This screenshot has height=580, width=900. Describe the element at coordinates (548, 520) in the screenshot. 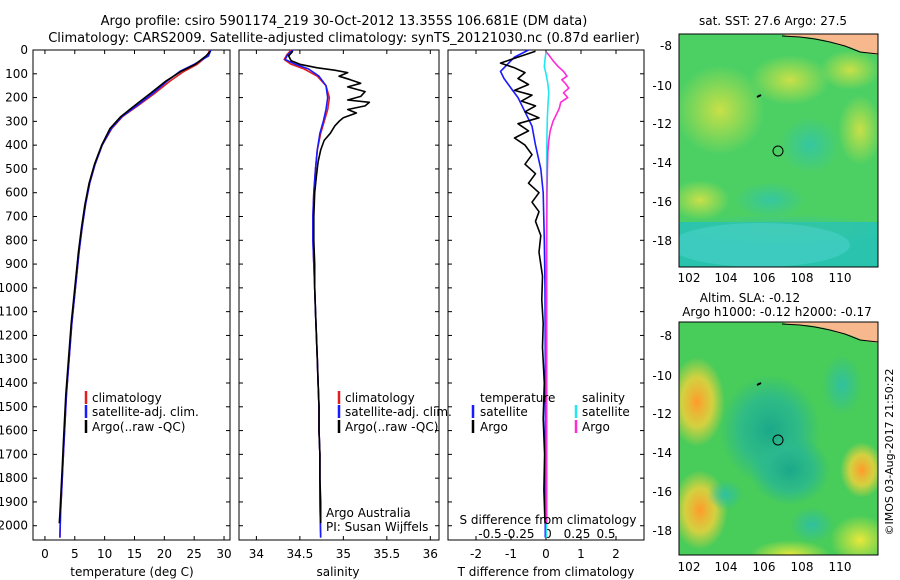

I see `s-difference-axis-label: S difference from climatology` at that location.